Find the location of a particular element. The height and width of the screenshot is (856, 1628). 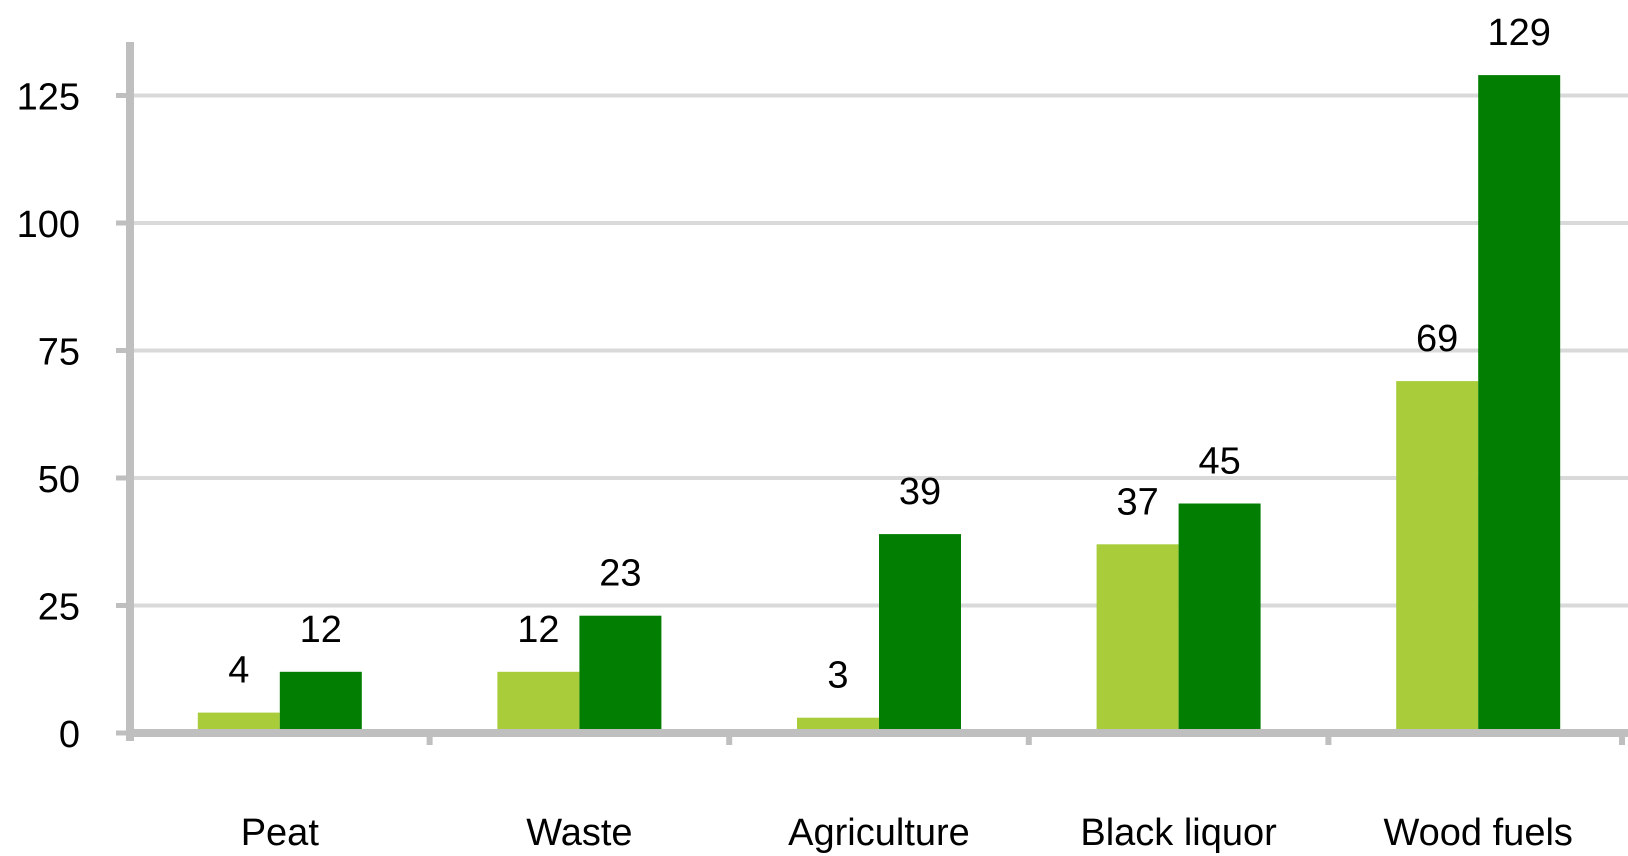

data-label: 39 is located at coordinates (920, 492).